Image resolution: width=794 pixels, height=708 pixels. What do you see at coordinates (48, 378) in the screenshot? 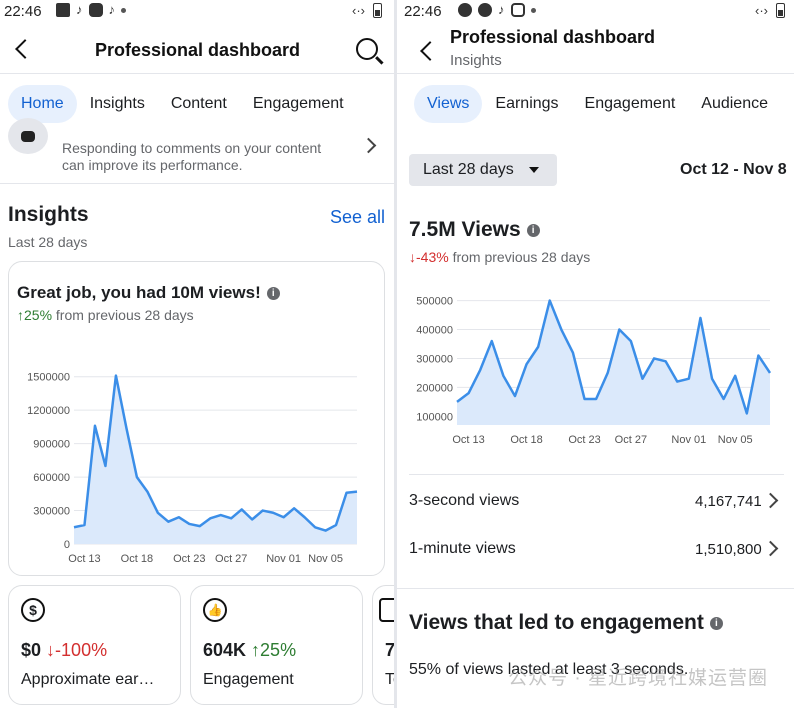
I see `y-tick-label: 1500000` at bounding box center [48, 378].